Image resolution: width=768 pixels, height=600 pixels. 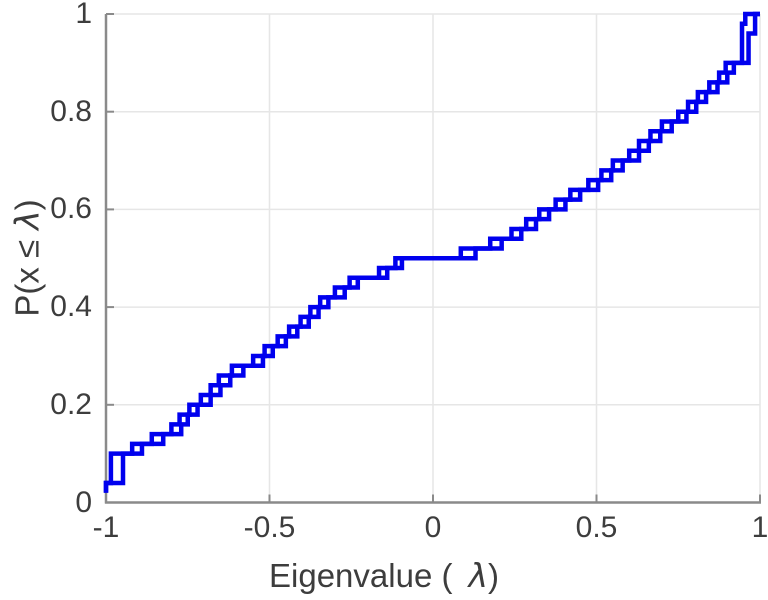 I want to click on x-tick-label: 0, so click(x=433, y=527).